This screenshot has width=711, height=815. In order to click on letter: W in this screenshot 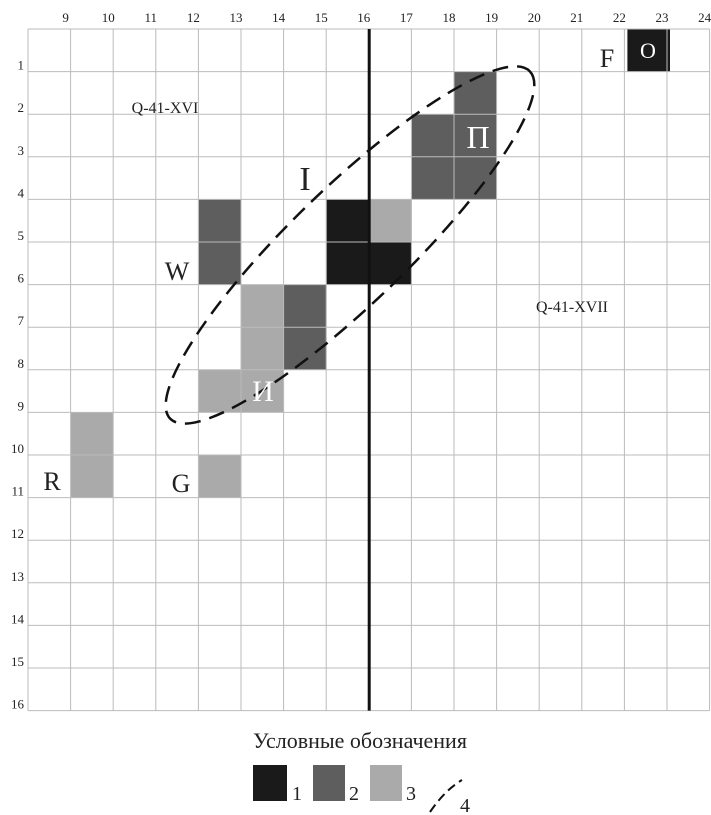, I will do `click(177, 271)`.